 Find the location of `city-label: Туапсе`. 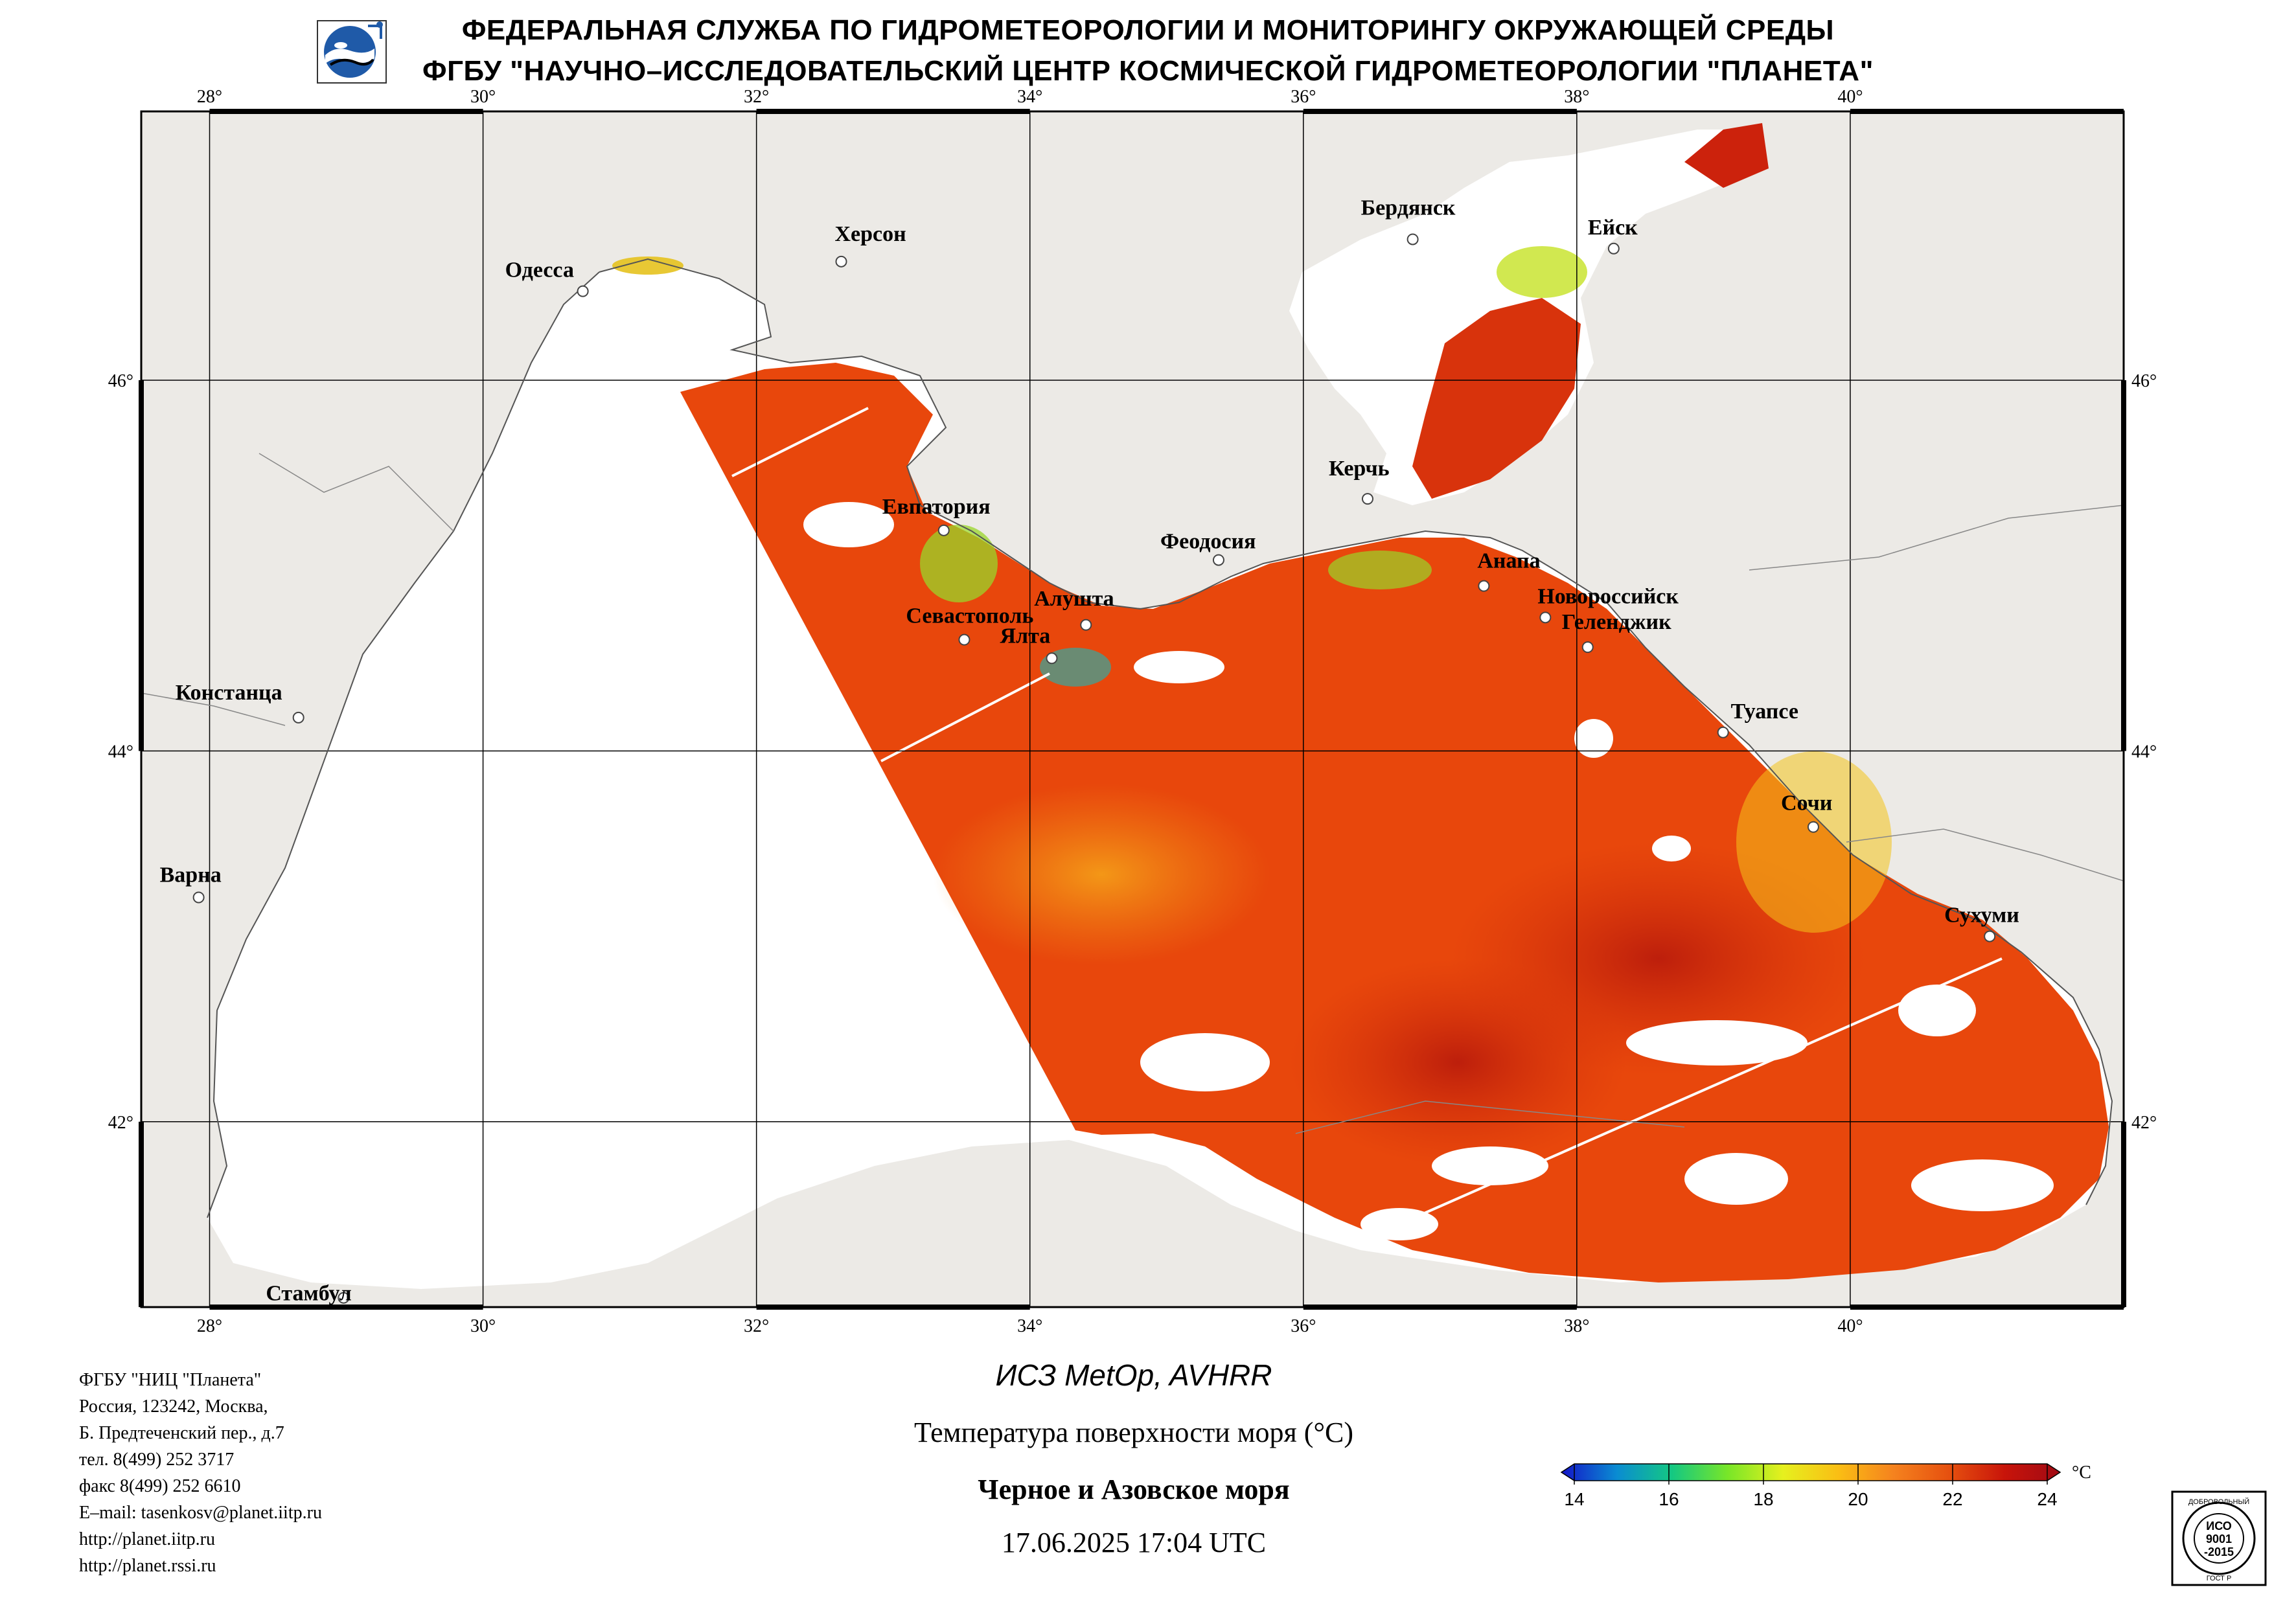

city-label: Туапсе is located at coordinates (1764, 712).